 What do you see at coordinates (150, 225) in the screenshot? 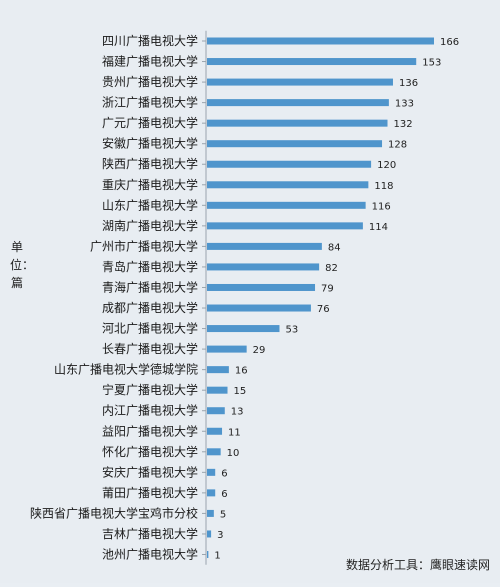
I see `category-label: 湖南广播电视大学` at bounding box center [150, 225].